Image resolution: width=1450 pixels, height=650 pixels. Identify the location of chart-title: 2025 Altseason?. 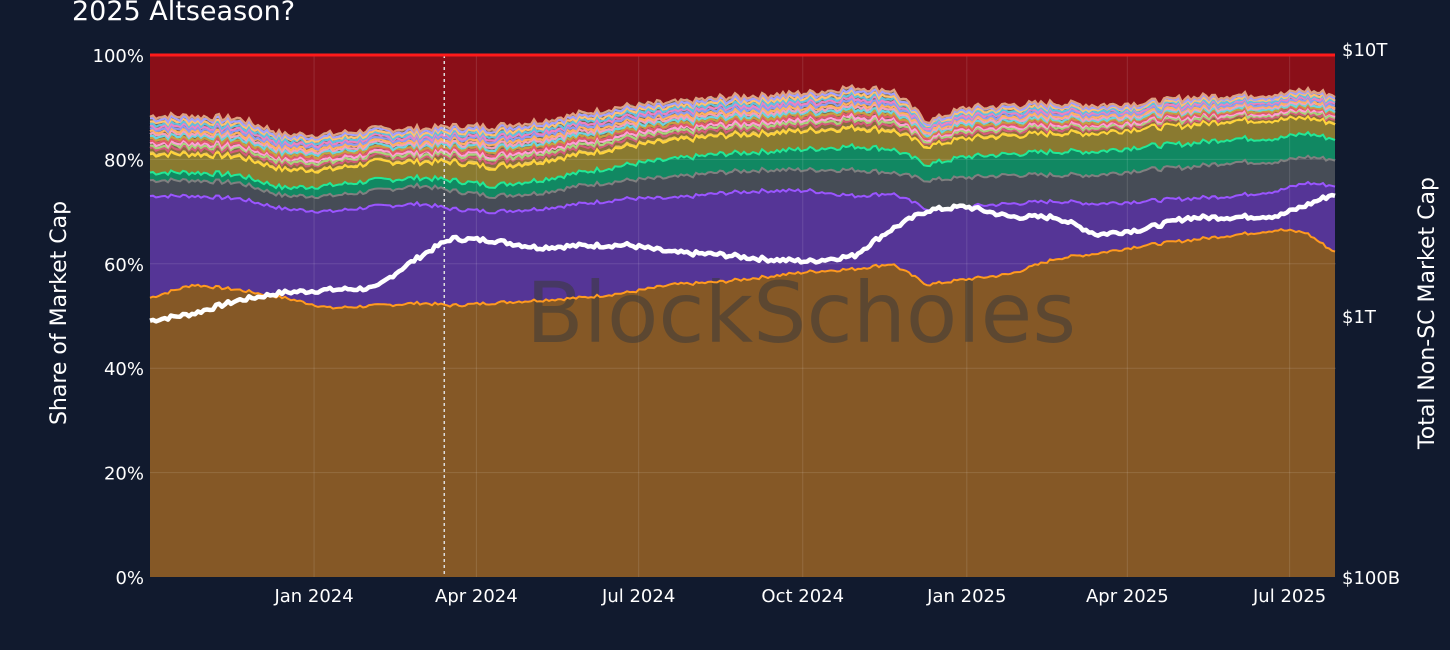
(184, 13).